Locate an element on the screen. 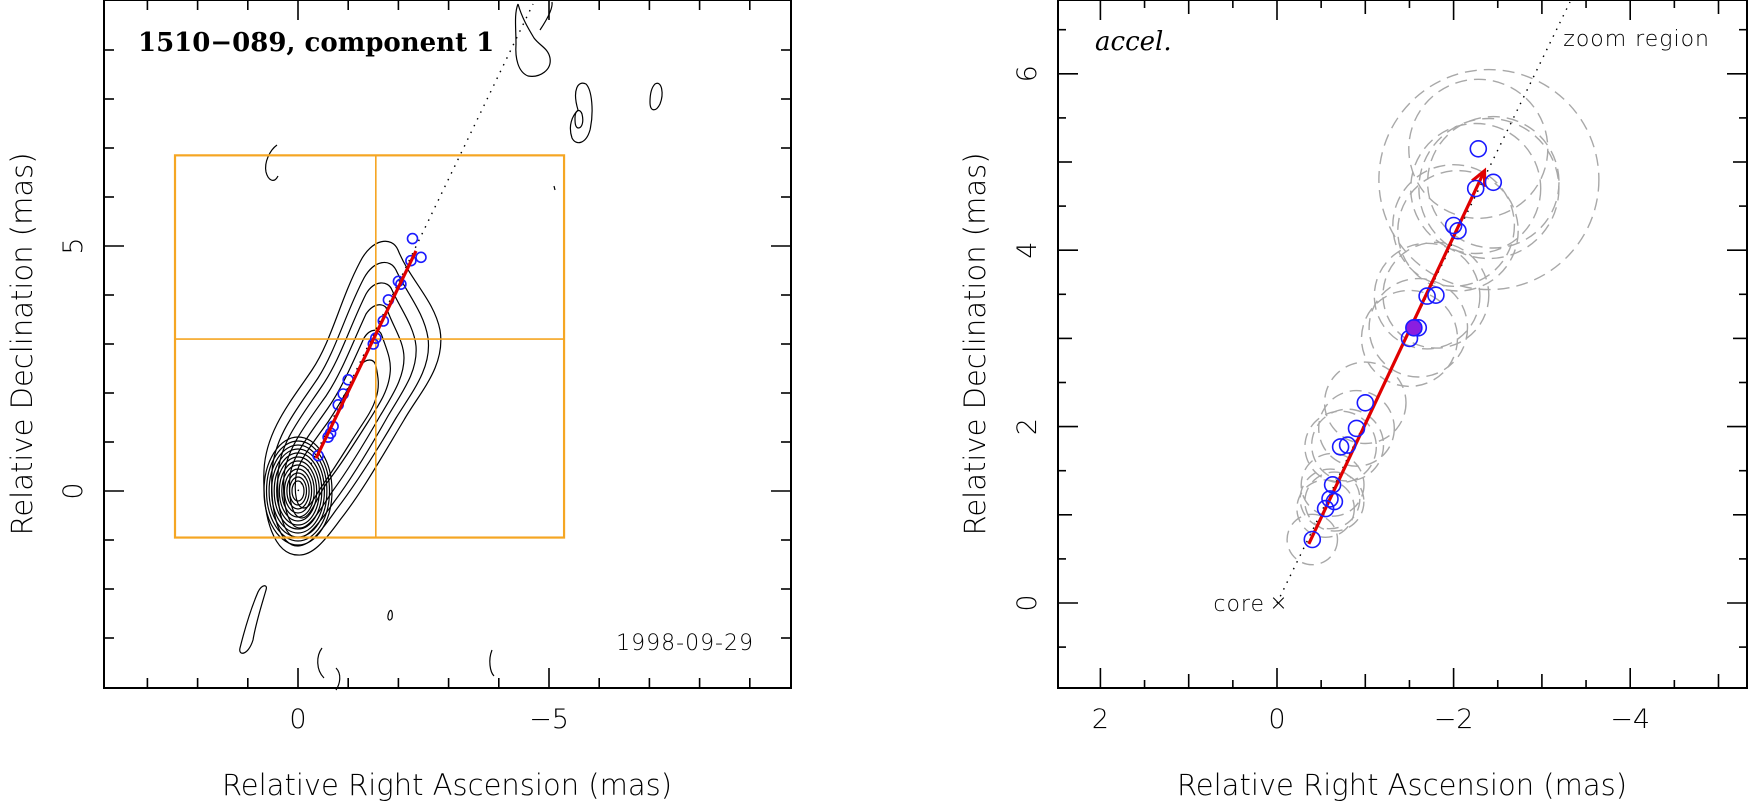 This screenshot has height=809, width=1751. left-ytick-5: 5 is located at coordinates (73, 245).